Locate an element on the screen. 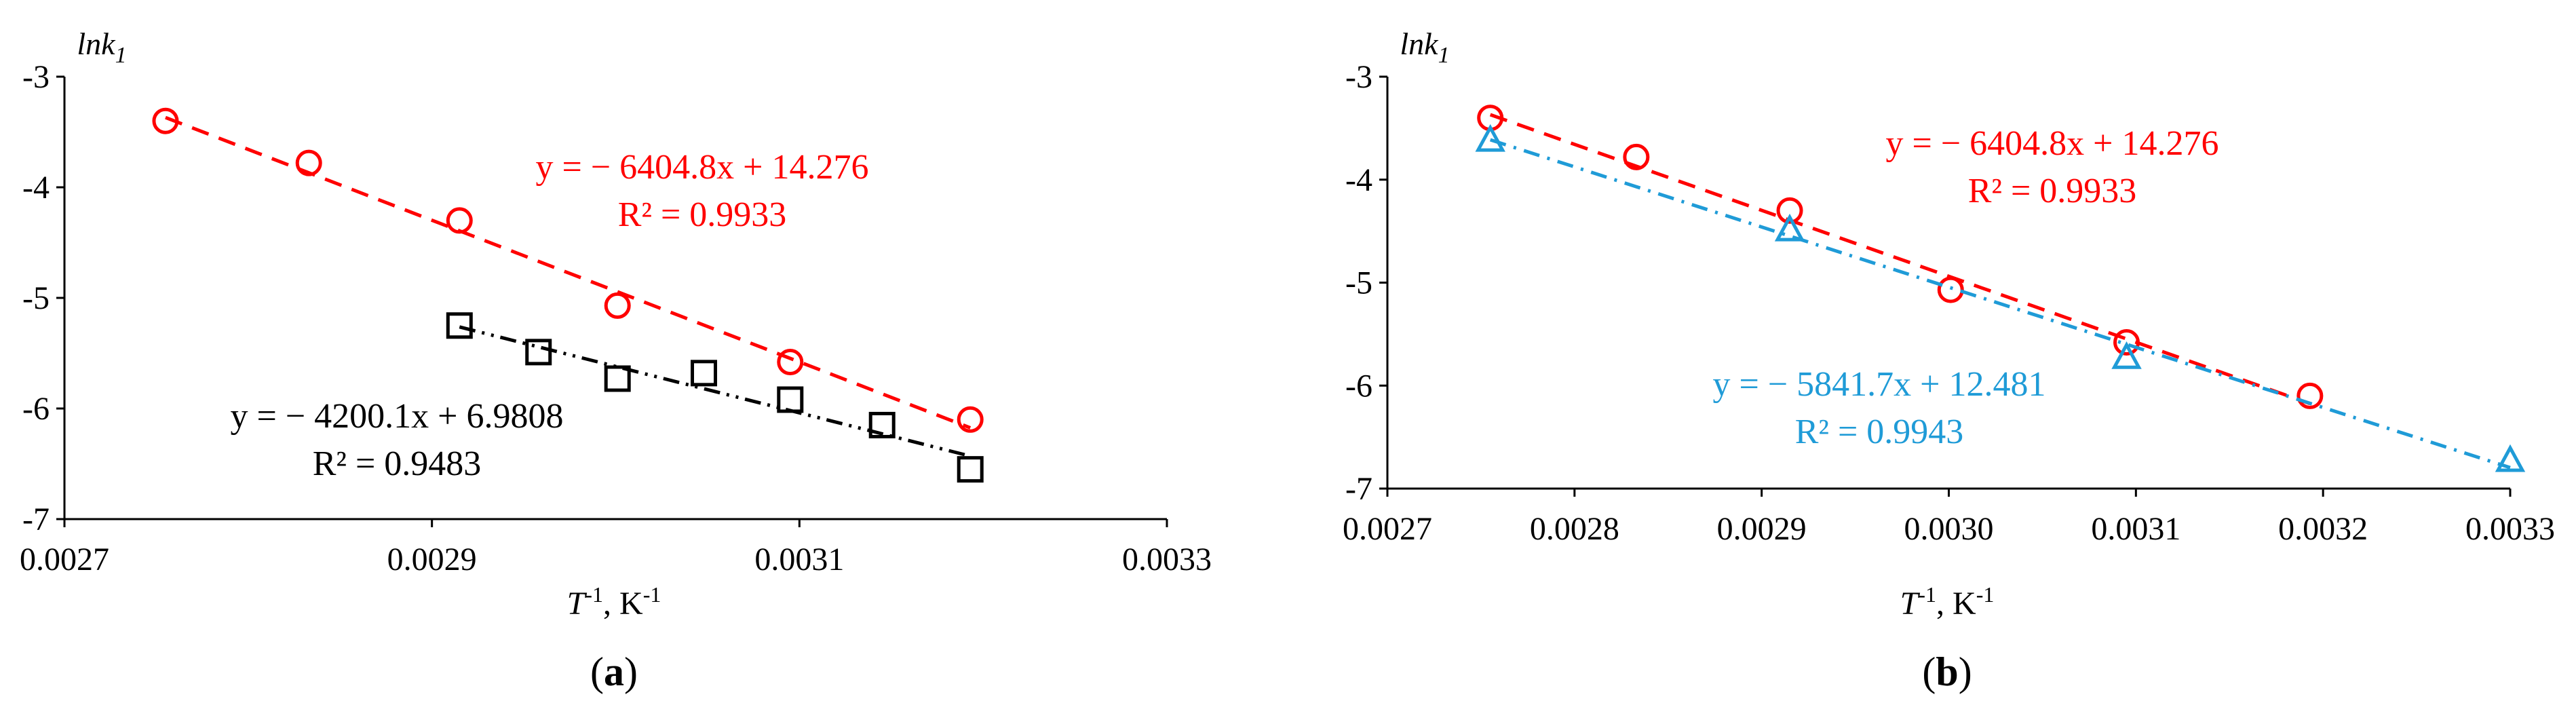 The height and width of the screenshot is (722, 2576). trendline-r2: R² = 0.9943 is located at coordinates (1879, 432).